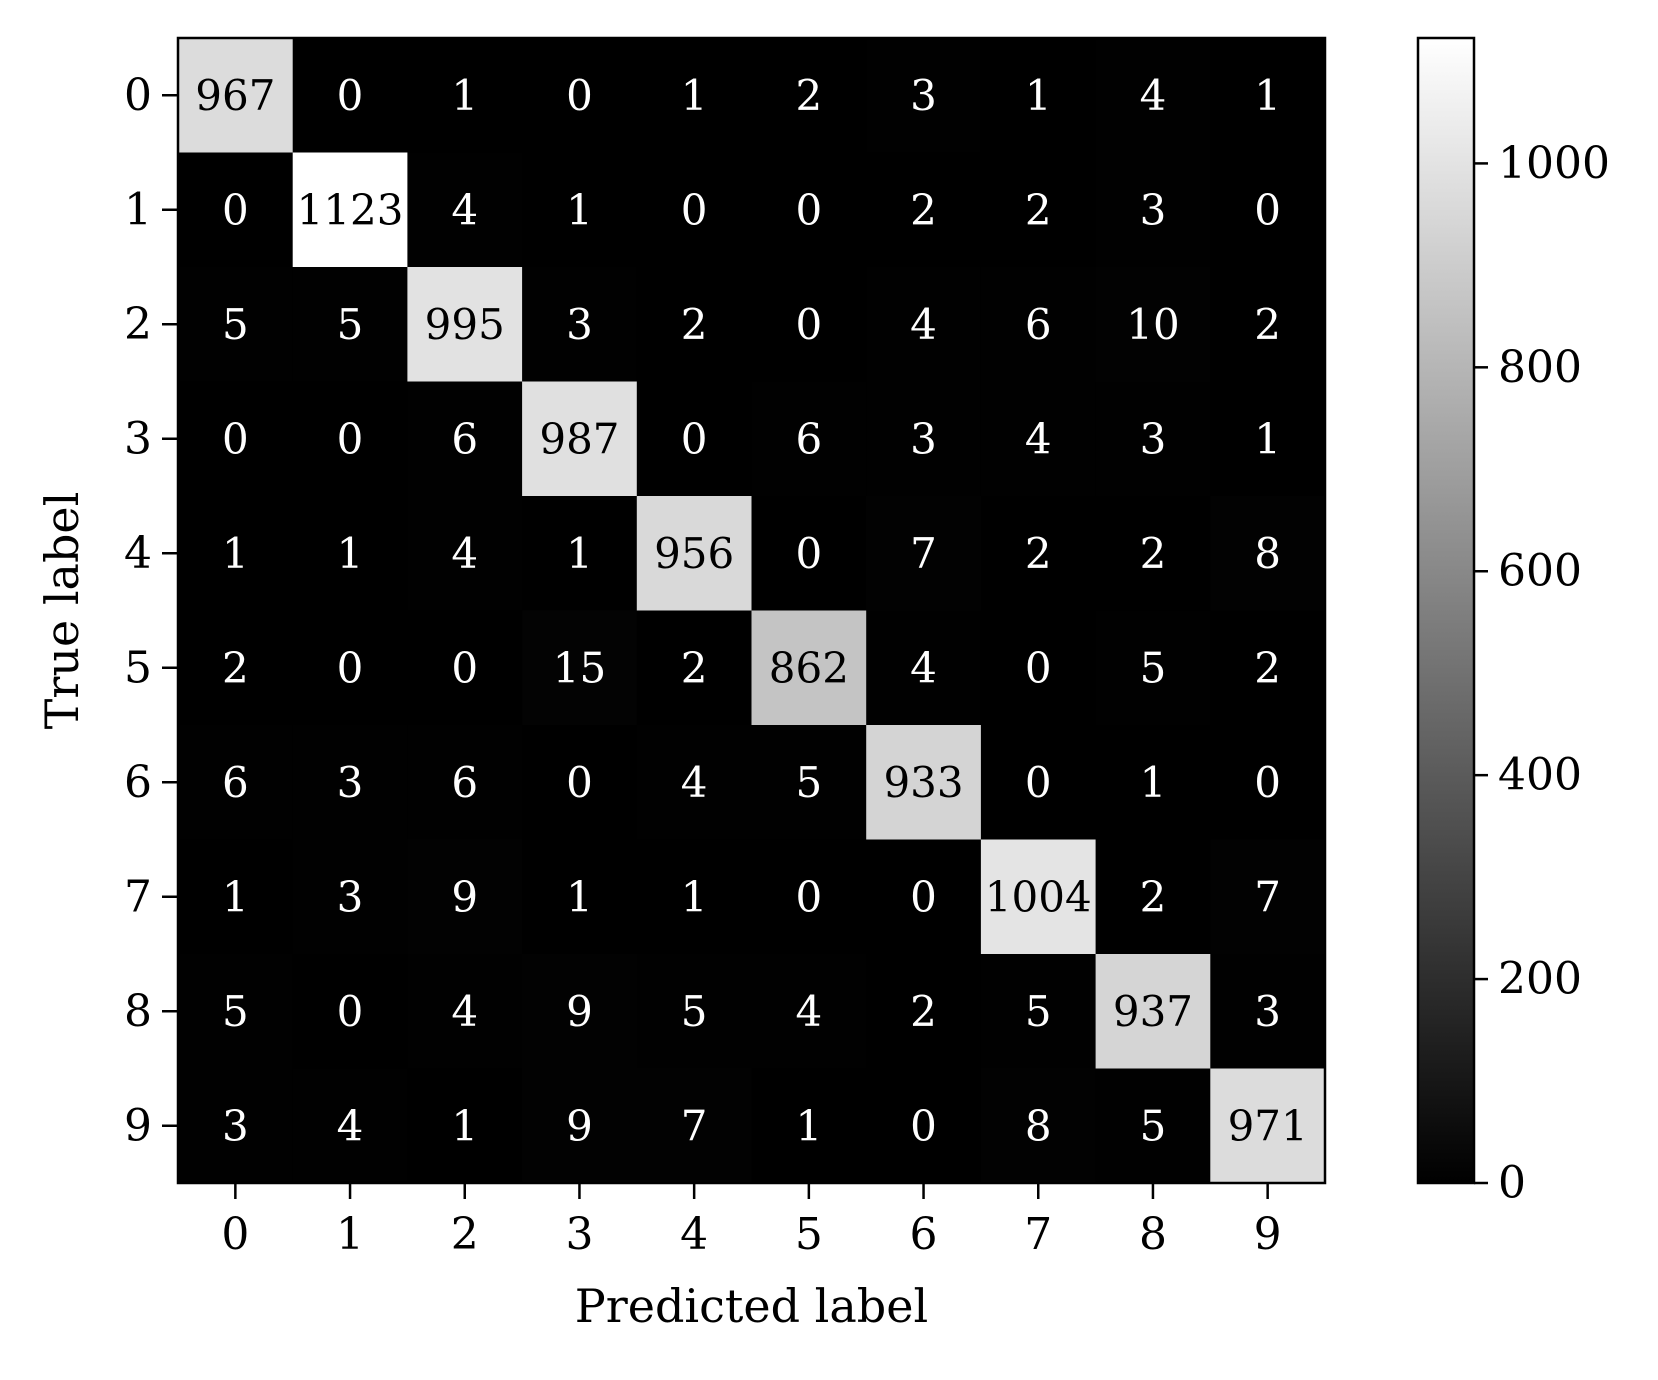  I want to click on cell-value-r3-c0: 0, so click(235, 438).